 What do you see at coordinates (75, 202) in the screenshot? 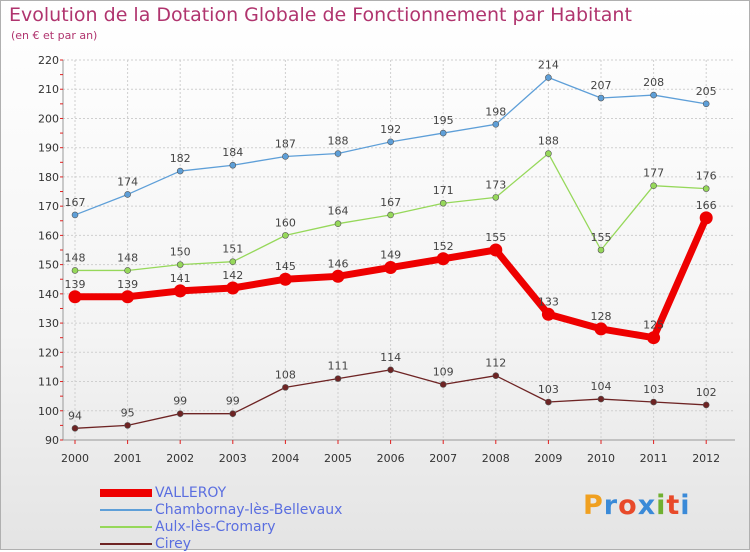
I see `data-label-chambornay-les-bellevaux: 167` at bounding box center [75, 202].